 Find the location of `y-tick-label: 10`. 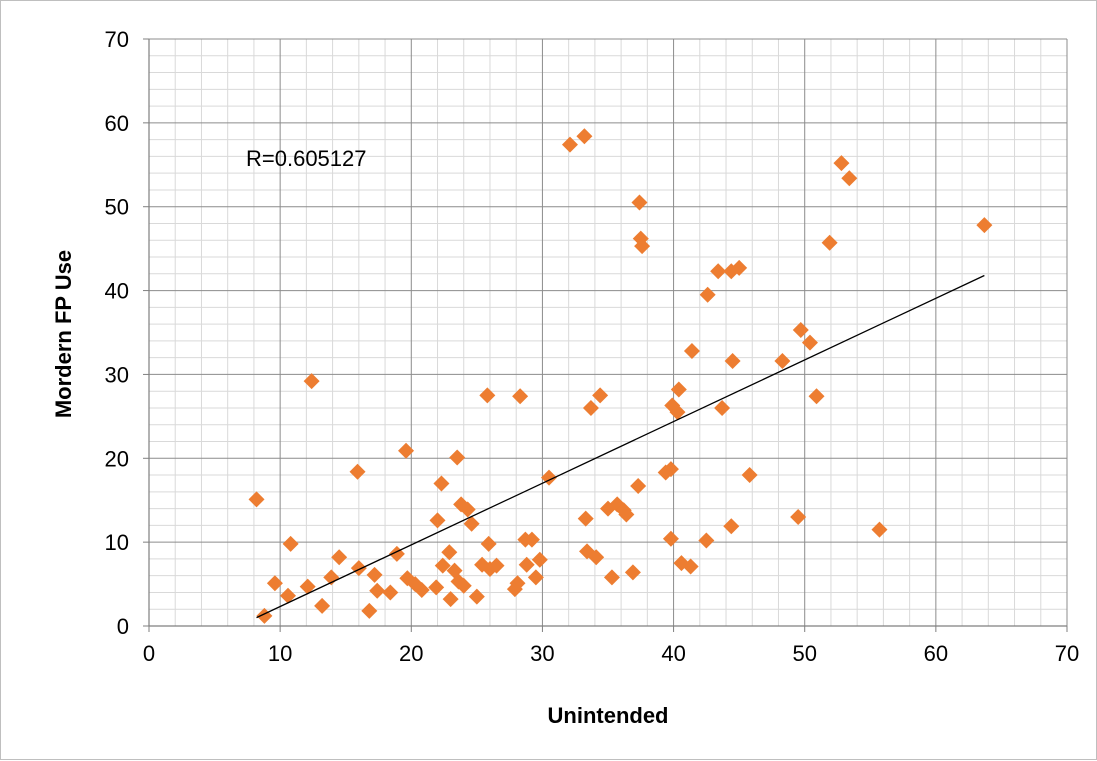

y-tick-label: 10 is located at coordinates (117, 542).